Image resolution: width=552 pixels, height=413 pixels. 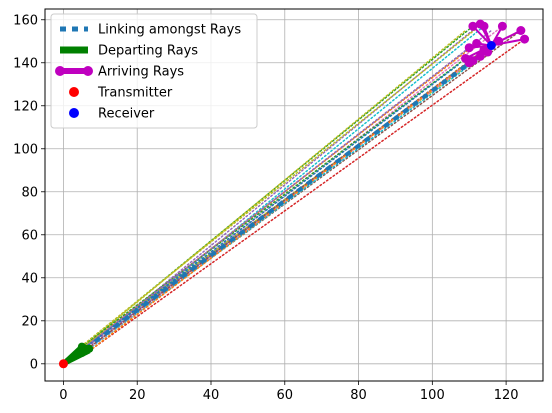 What do you see at coordinates (491, 46) in the screenshot?
I see `receiver-marker` at bounding box center [491, 46].